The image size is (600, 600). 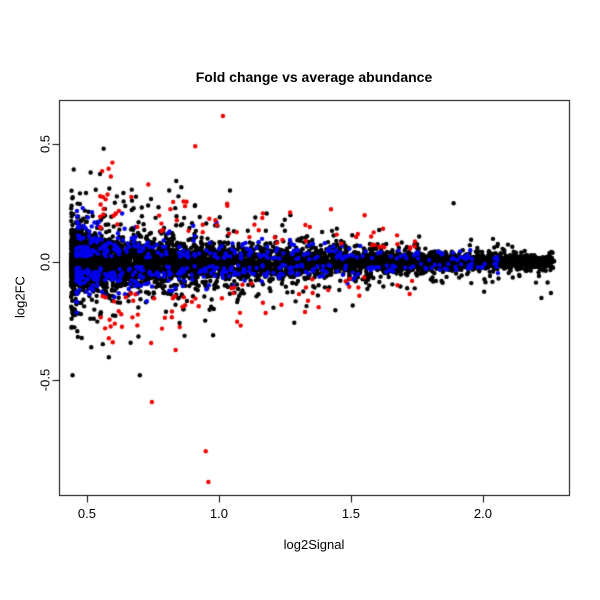 What do you see at coordinates (45, 143) in the screenshot?
I see `y-tick-label: 0.5` at bounding box center [45, 143].